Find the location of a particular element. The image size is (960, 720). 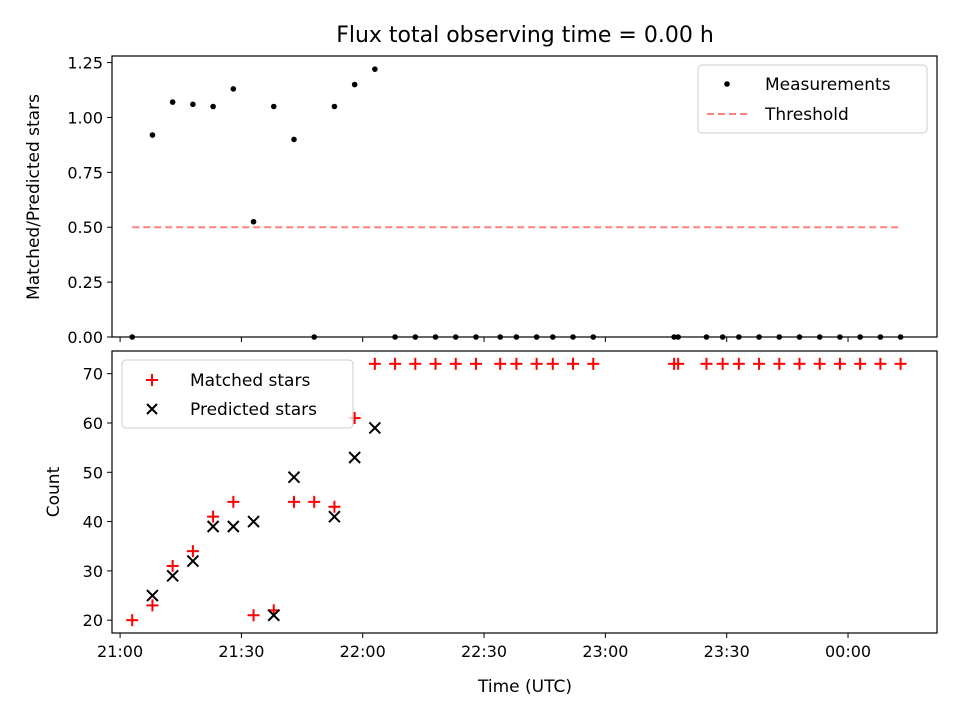

x-tick-label: 22:00 is located at coordinates (363, 651).